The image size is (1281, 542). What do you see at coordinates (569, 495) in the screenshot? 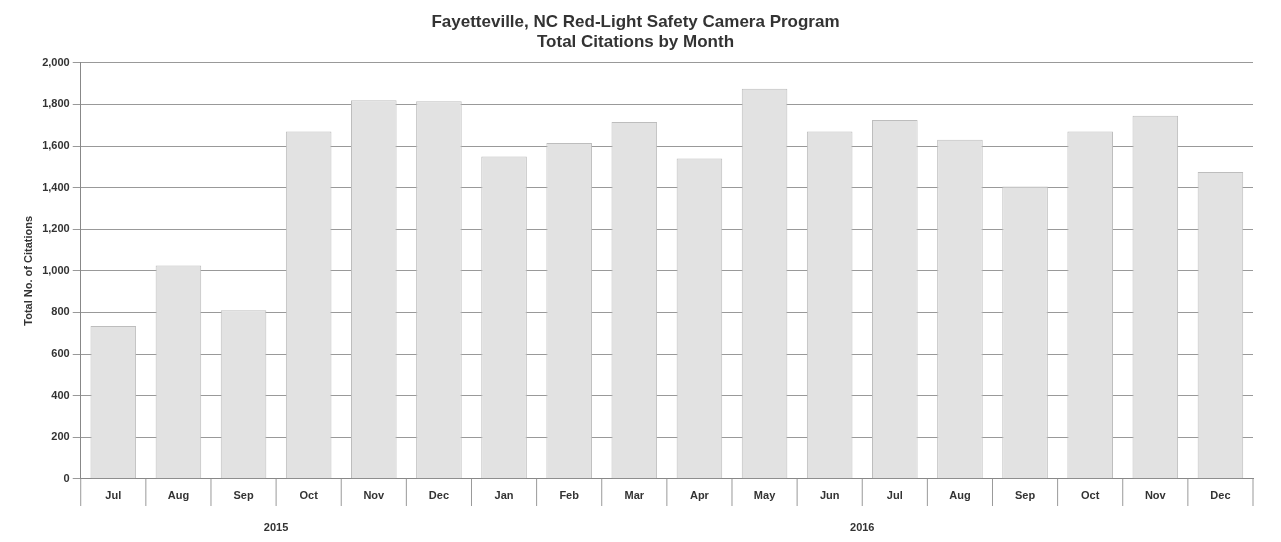
I see `x-tick-label: Feb` at bounding box center [569, 495].